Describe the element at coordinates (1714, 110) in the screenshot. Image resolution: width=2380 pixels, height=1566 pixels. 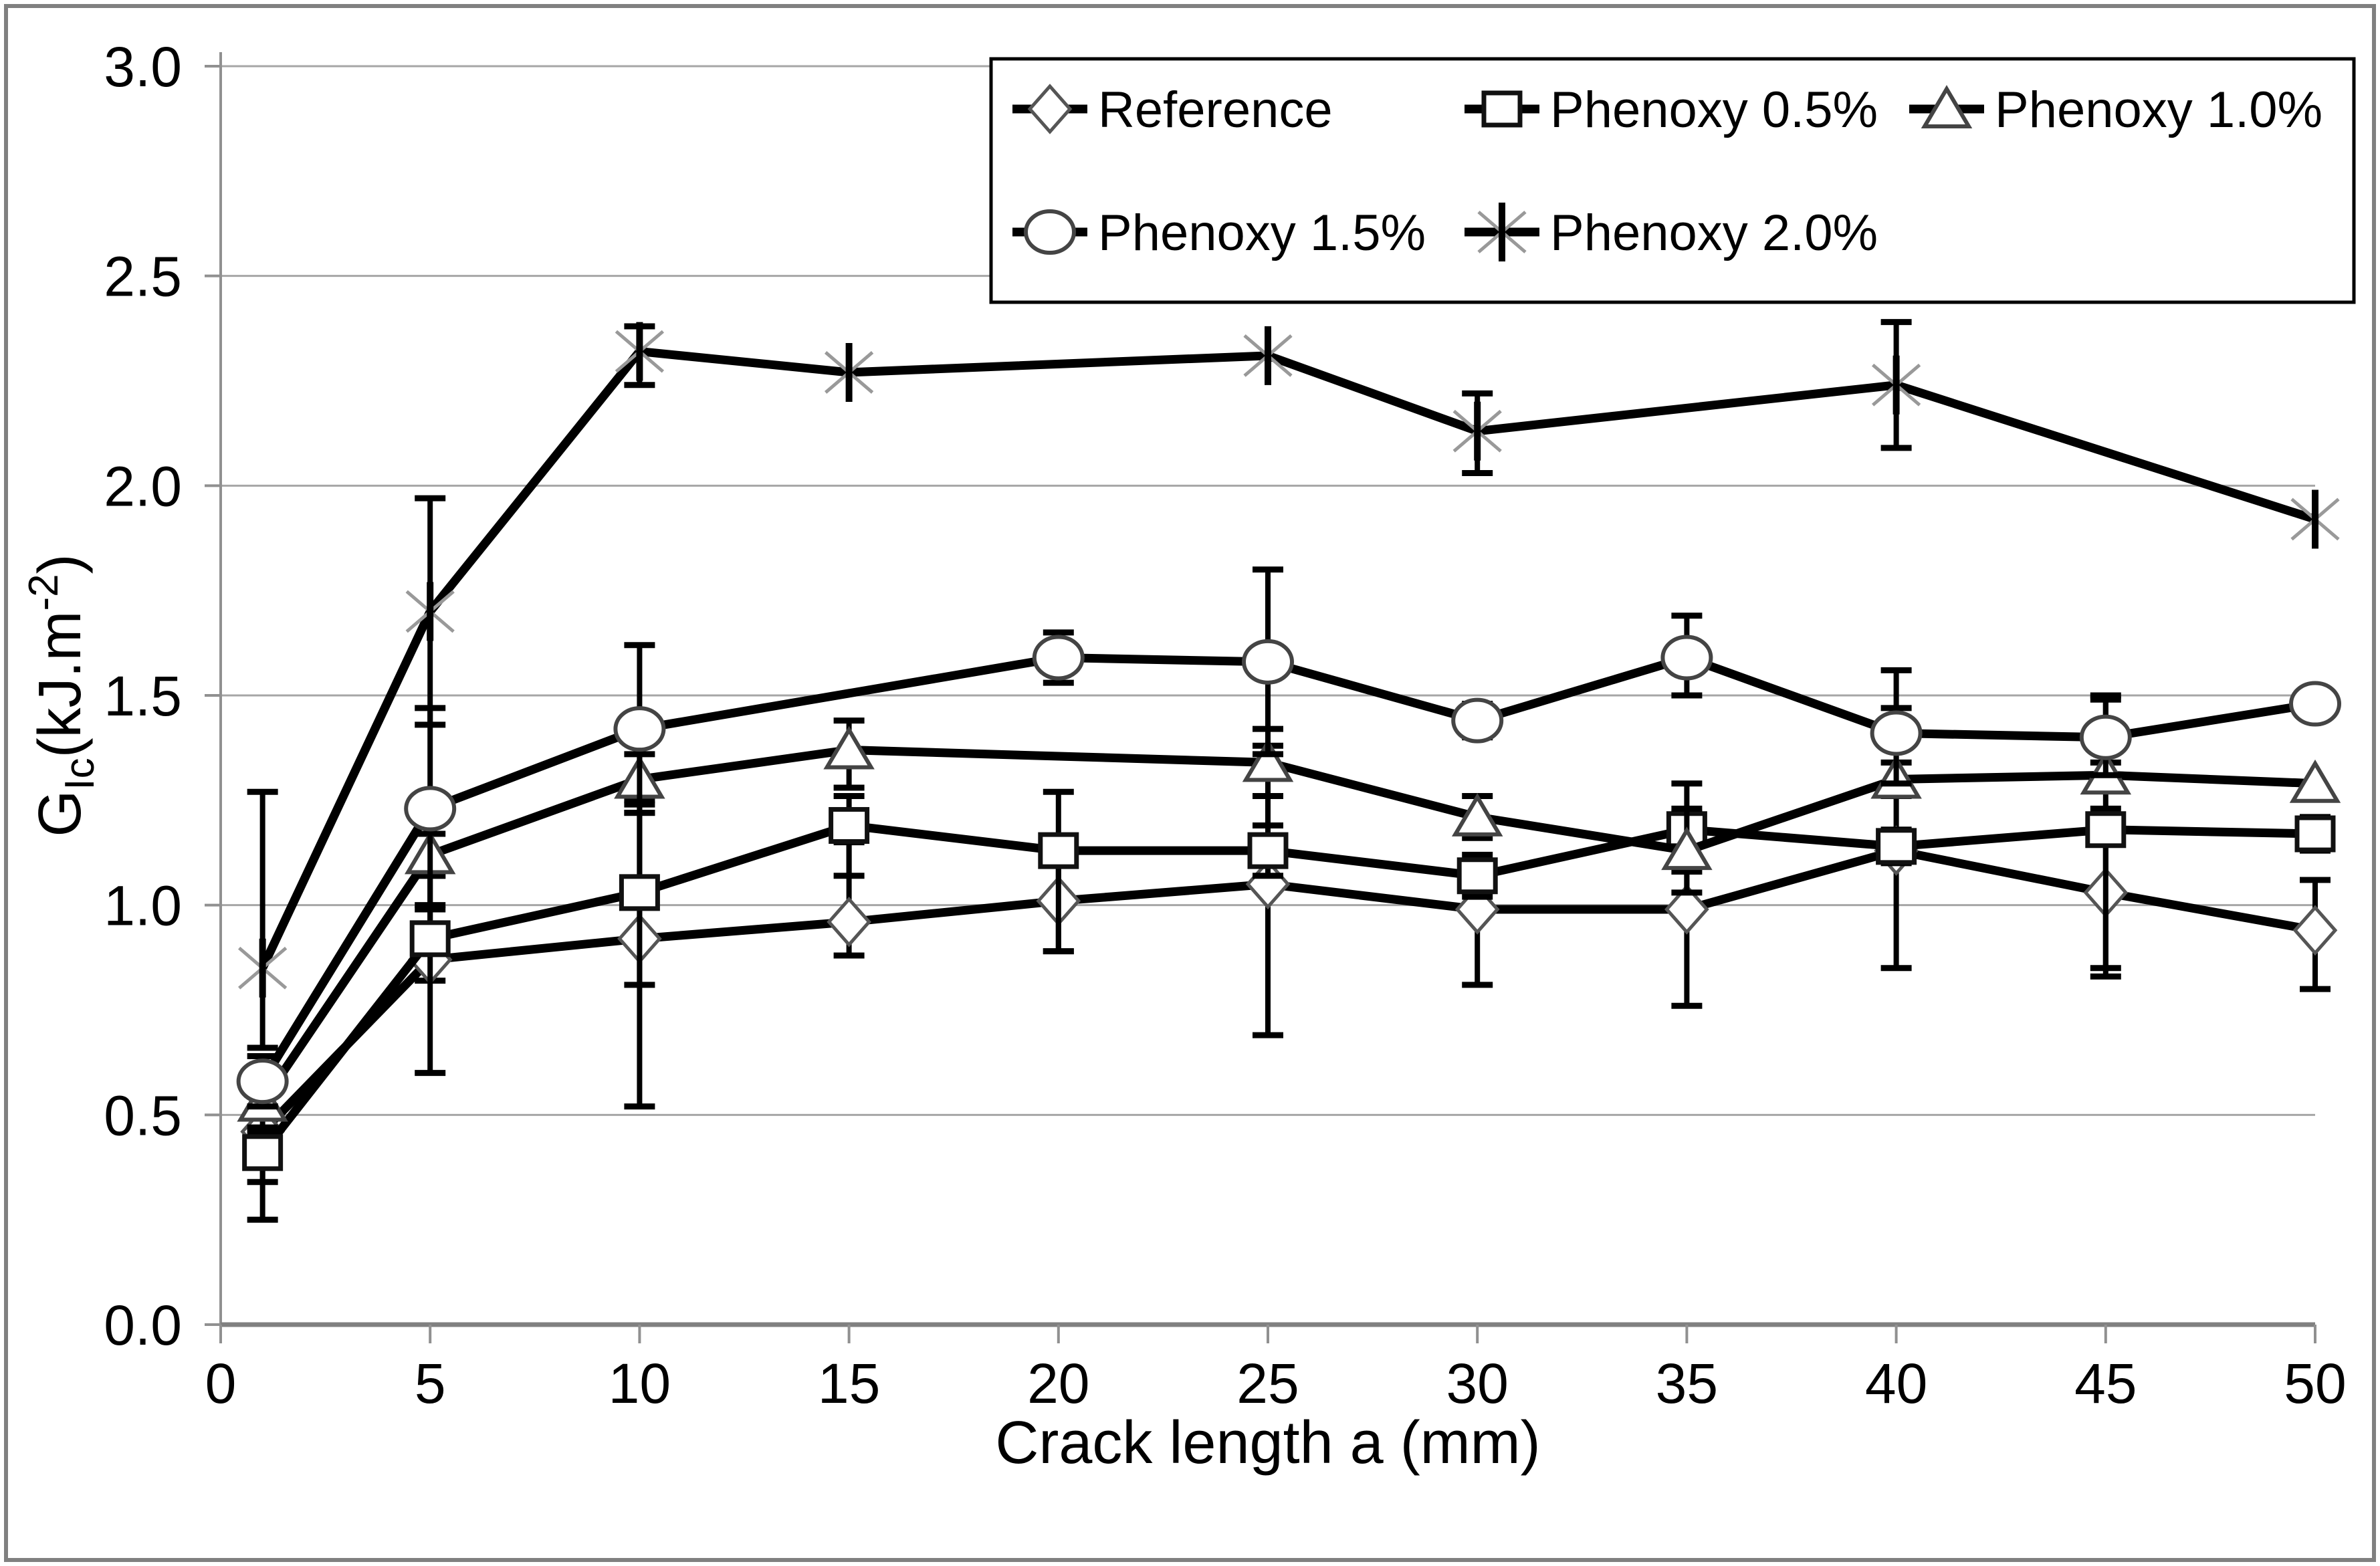
I see `legend-label: Phenoxy 0.5%` at that location.